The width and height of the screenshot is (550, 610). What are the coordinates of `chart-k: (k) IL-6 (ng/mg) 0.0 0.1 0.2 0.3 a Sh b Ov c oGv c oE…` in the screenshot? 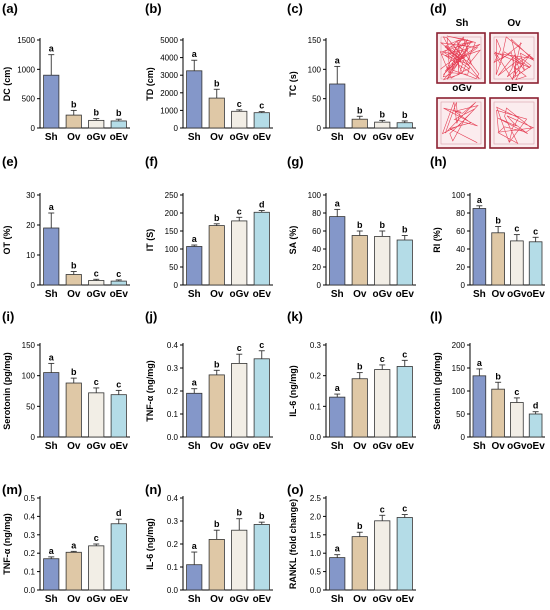 It's located at (351, 380).